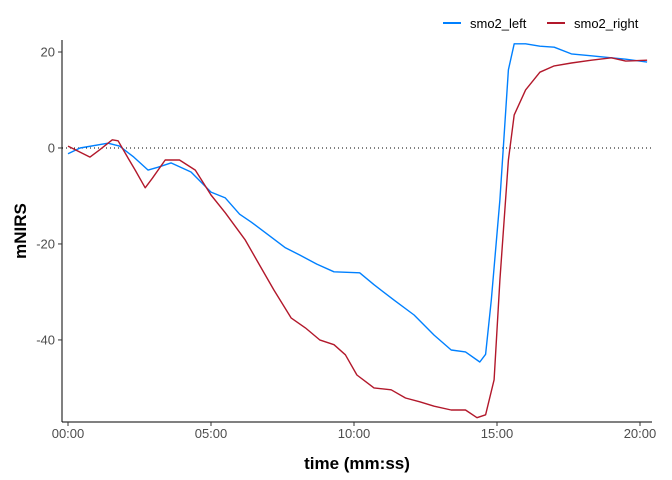 The width and height of the screenshot is (672, 480). Describe the element at coordinates (45, 243) in the screenshot. I see `y-tick-label: -20` at that location.